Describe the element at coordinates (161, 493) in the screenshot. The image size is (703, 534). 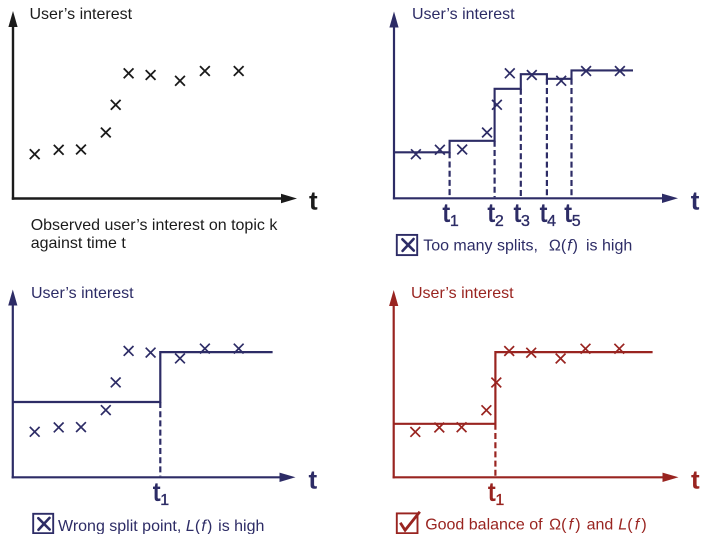
I see `svg-text: t1` at that location.